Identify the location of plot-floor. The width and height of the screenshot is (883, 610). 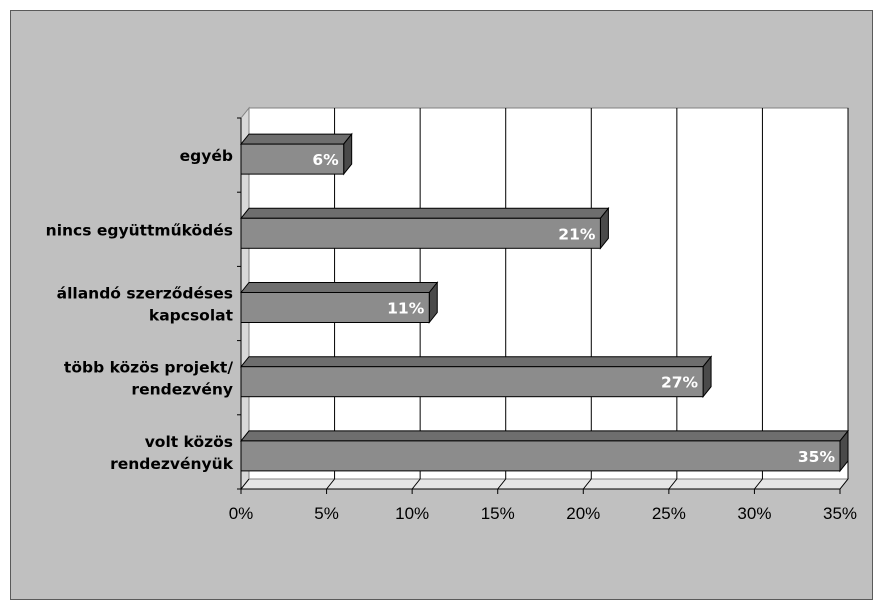
(544, 484).